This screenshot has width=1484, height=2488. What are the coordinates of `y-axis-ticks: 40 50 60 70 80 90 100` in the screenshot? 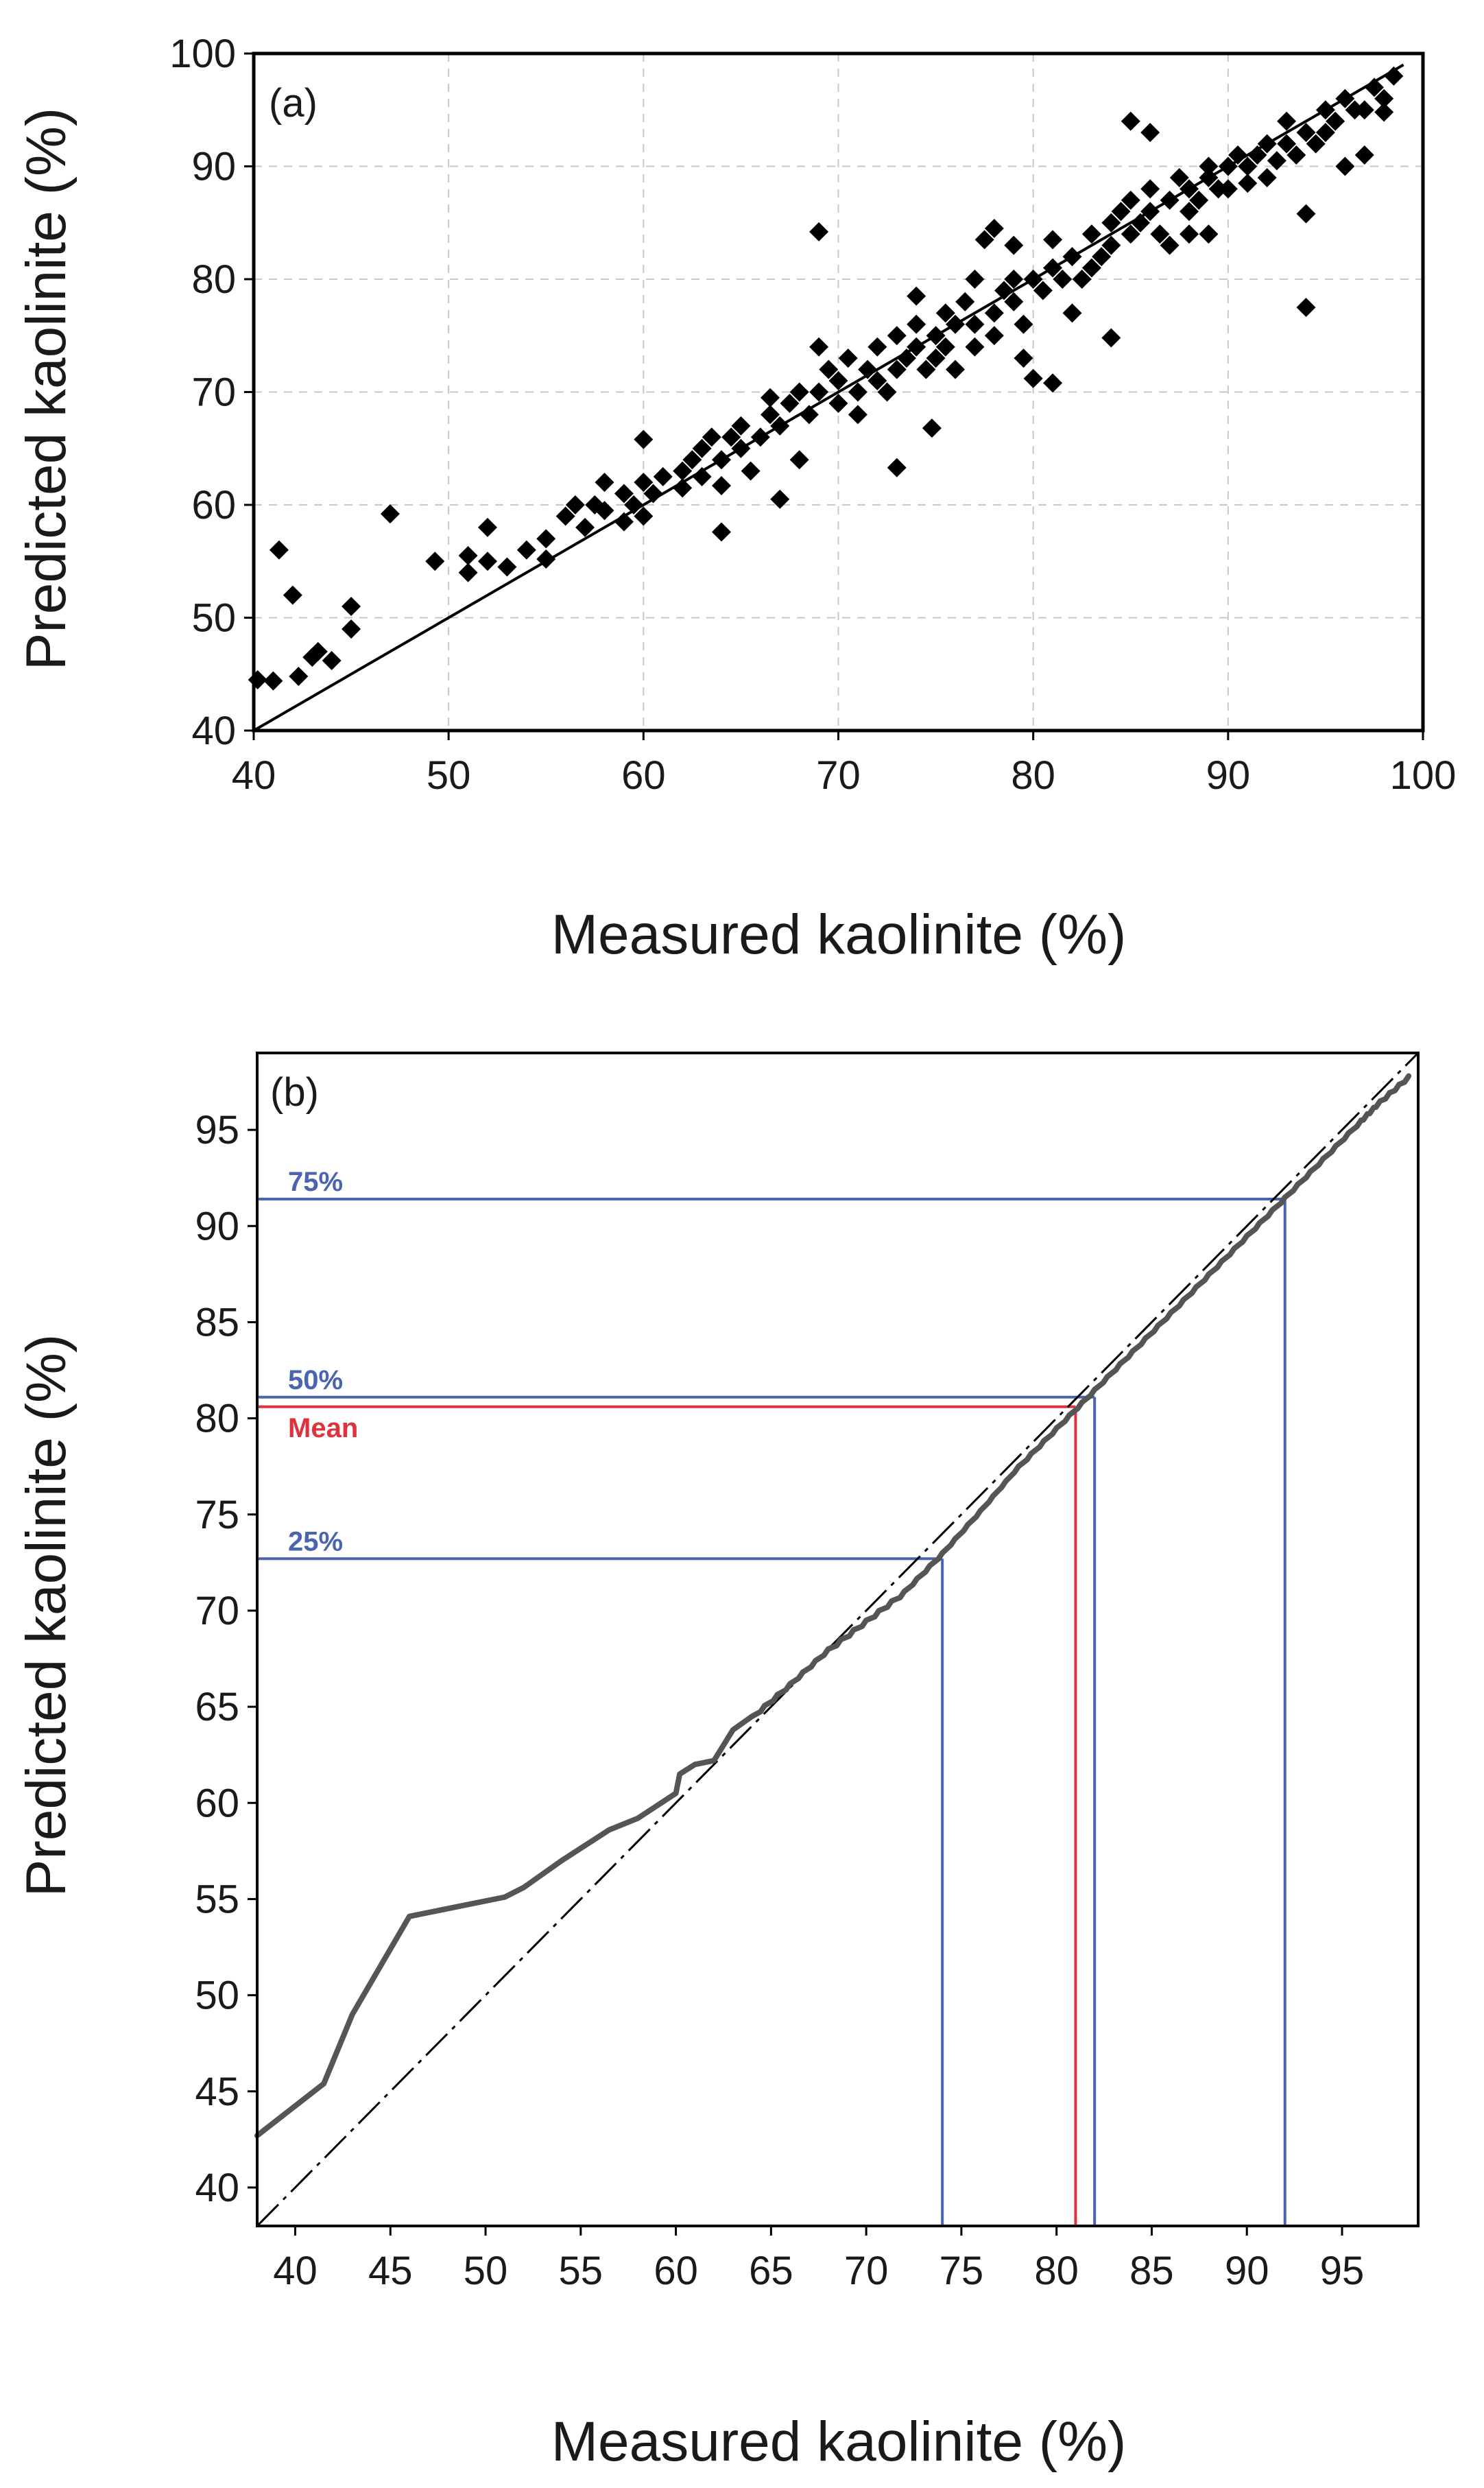 It's located at (211, 392).